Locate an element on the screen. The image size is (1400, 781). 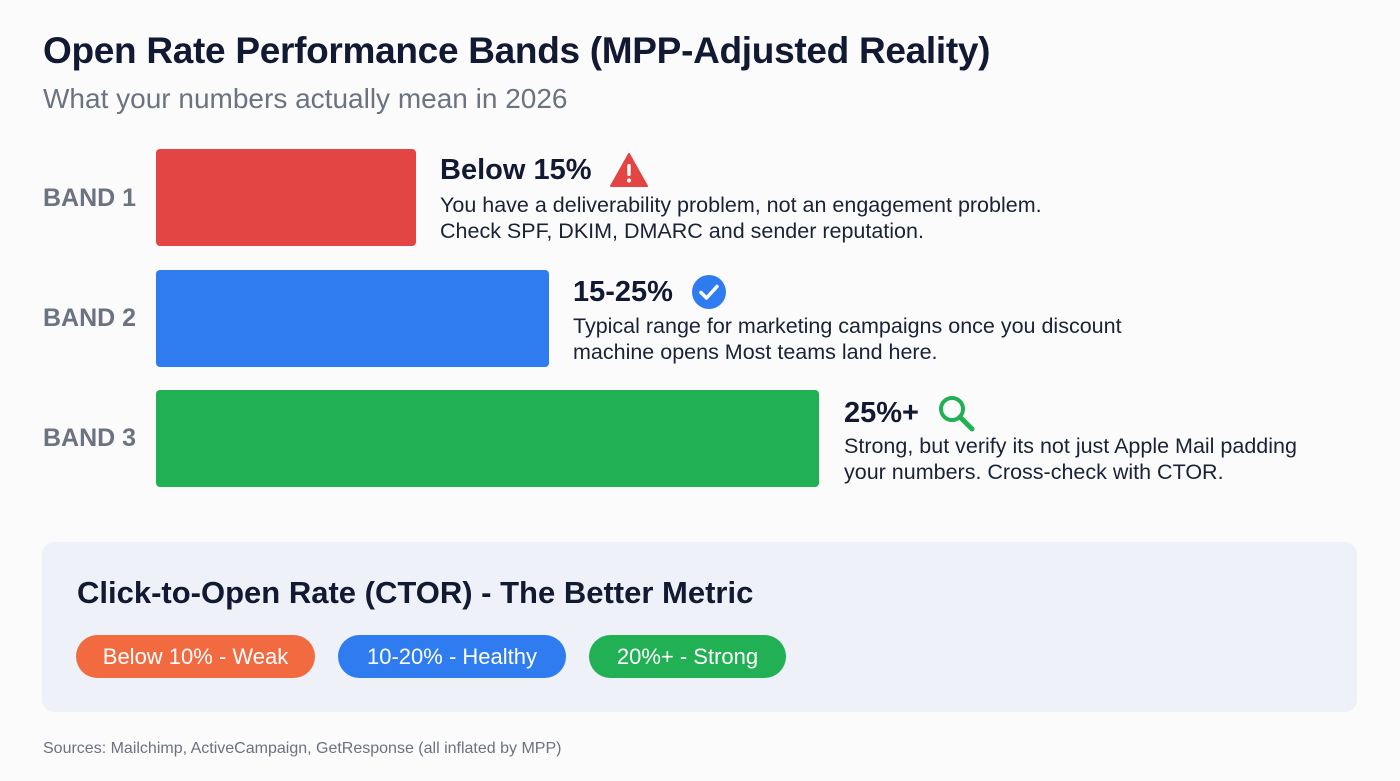
band-2-range: 15-25% is located at coordinates (623, 291).